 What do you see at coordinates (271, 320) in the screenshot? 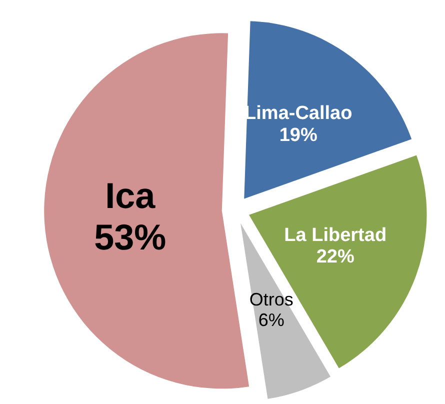
I see `data-label: 6%` at bounding box center [271, 320].